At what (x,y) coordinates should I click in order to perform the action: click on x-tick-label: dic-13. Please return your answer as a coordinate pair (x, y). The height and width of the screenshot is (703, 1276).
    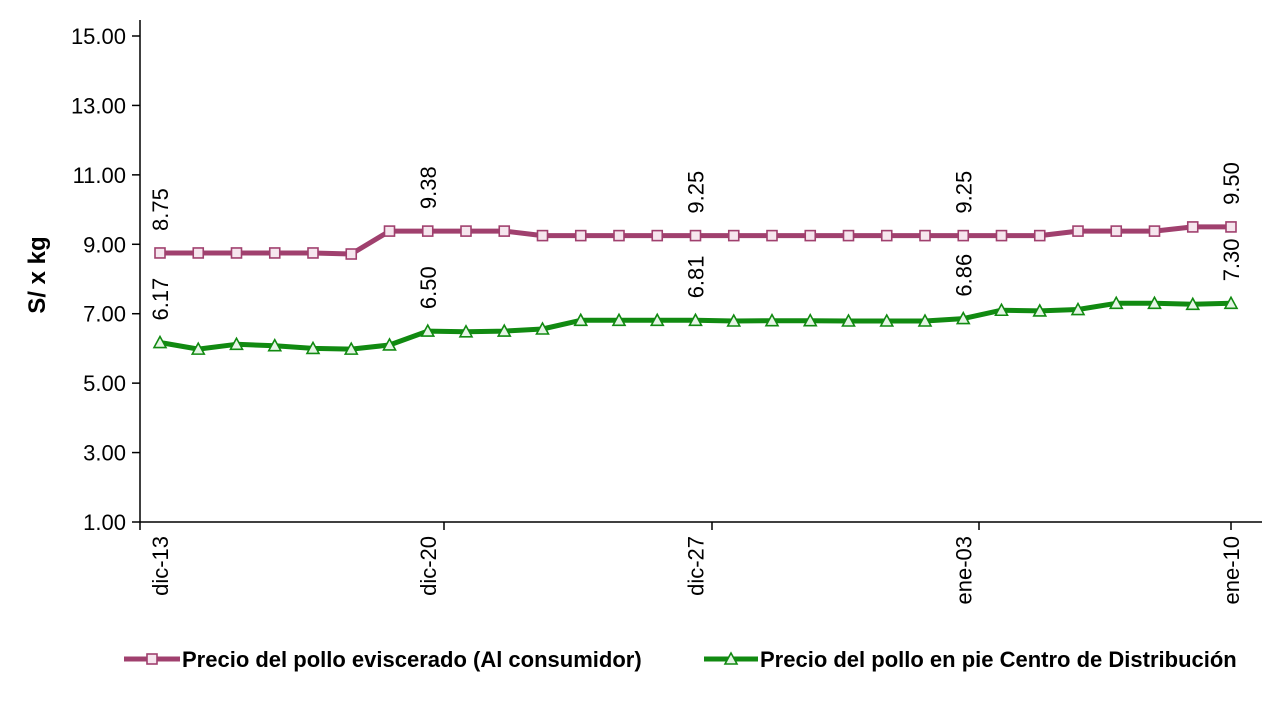
    Looking at the image, I should click on (160, 566).